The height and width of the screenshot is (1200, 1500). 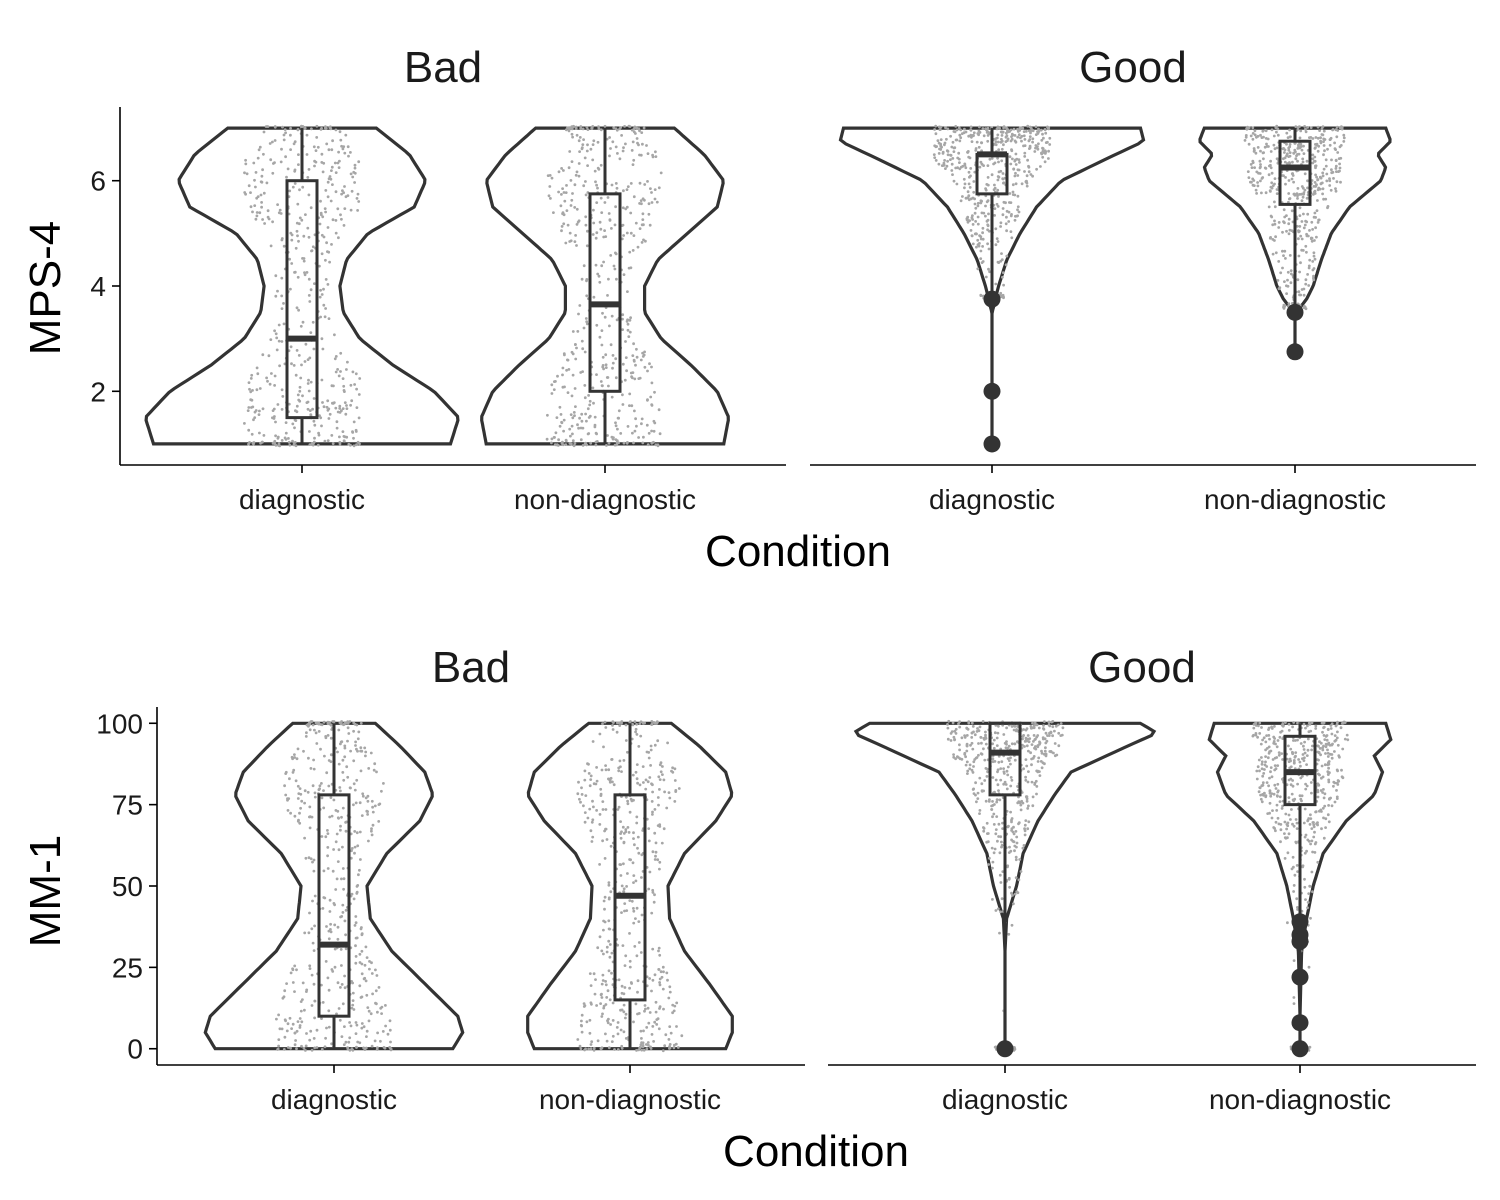 What do you see at coordinates (1133, 67) in the screenshot?
I see `facet-title-good: Good` at bounding box center [1133, 67].